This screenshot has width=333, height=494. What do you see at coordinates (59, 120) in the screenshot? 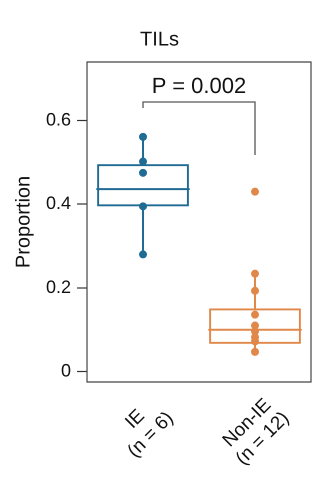
I see `y-tick-label: 0.6` at bounding box center [59, 120].